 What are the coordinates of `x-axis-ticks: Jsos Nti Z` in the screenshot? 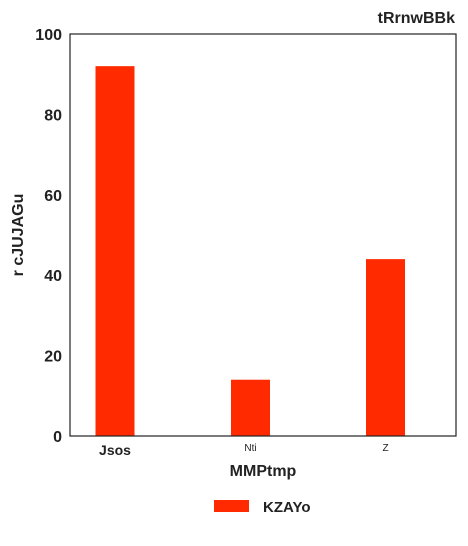 It's located at (244, 450).